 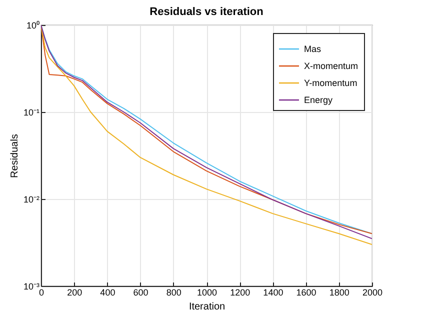 What do you see at coordinates (174, 293) in the screenshot?
I see `x-tick-label: 800` at bounding box center [174, 293].